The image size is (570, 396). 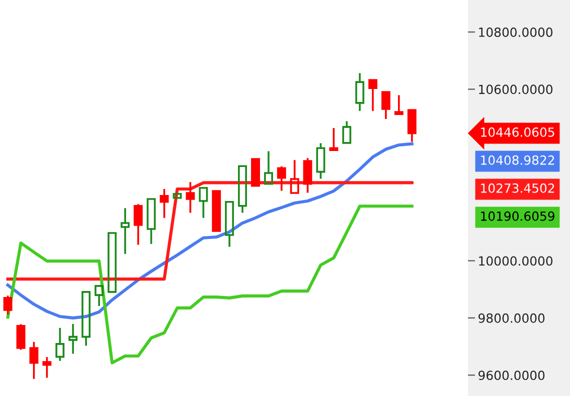 I want to click on text: 10273.4502, so click(x=517, y=188).